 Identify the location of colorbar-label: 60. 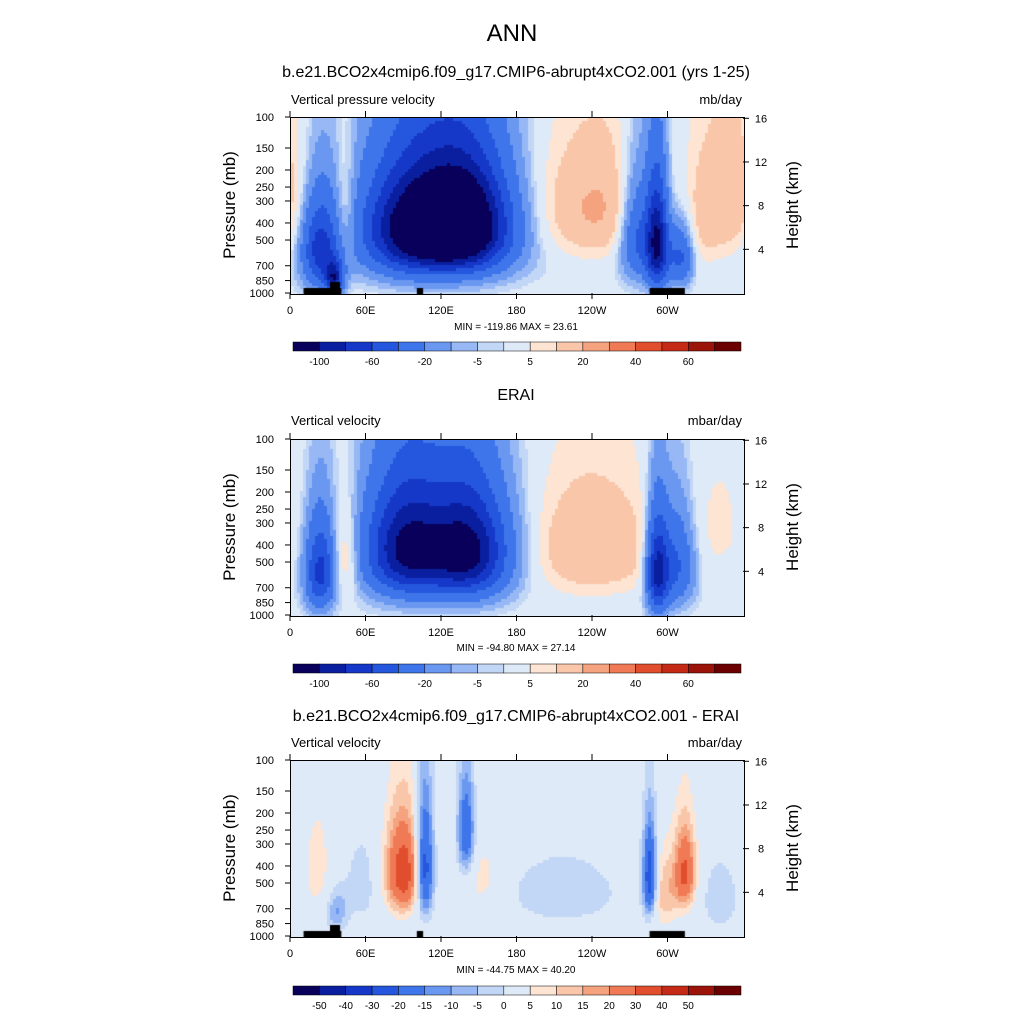
(689, 684).